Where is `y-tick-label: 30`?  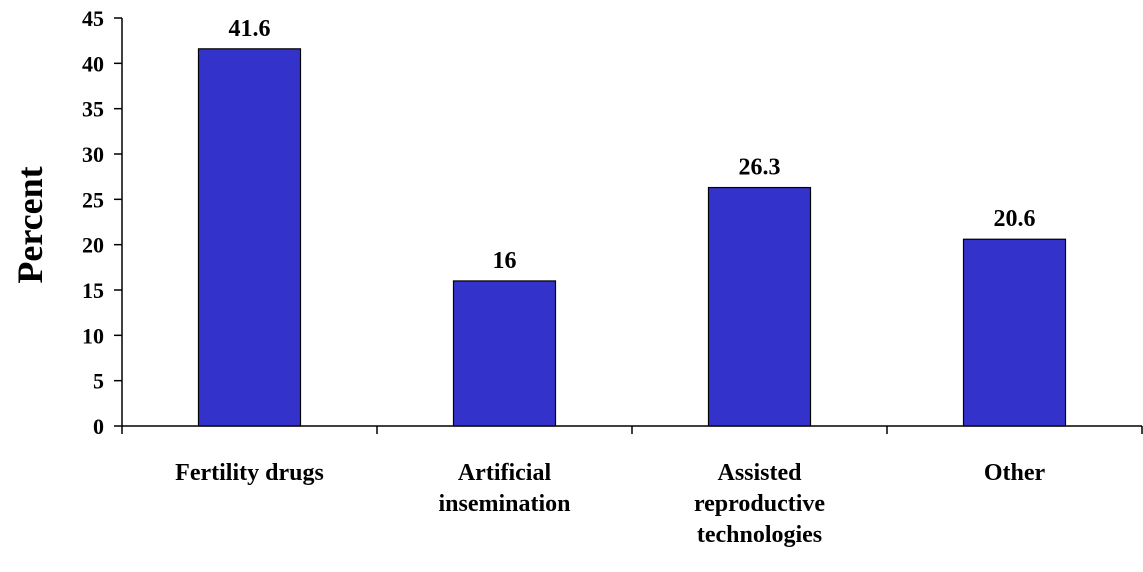 y-tick-label: 30 is located at coordinates (93, 154).